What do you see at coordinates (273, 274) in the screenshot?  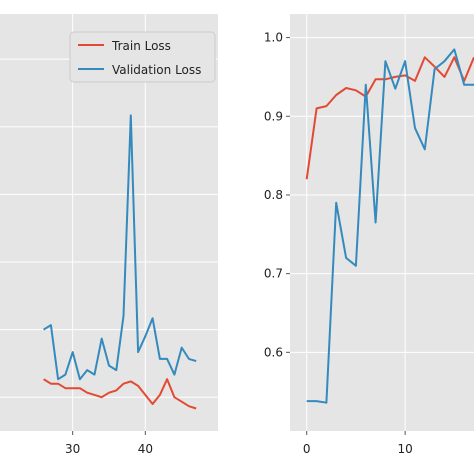 I see `right-y-tick-label-1: 0.7` at bounding box center [273, 274].